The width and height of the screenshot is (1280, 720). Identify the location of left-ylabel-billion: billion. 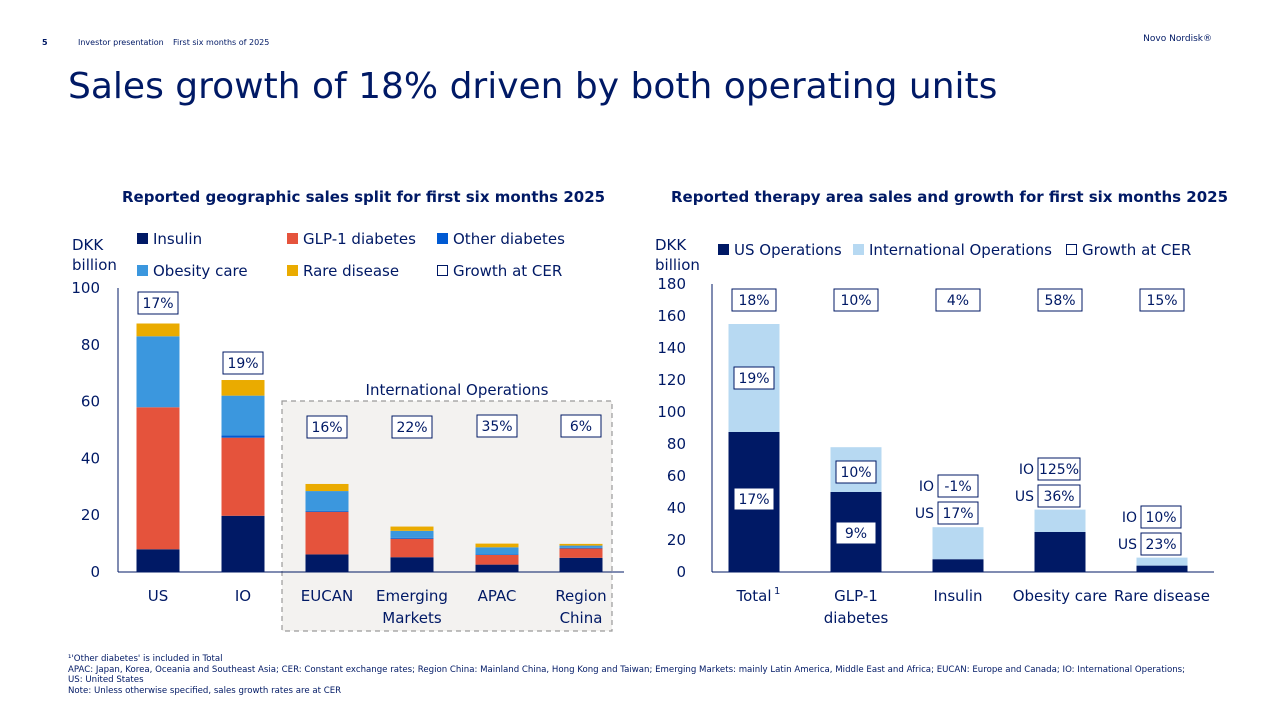
(94, 265).